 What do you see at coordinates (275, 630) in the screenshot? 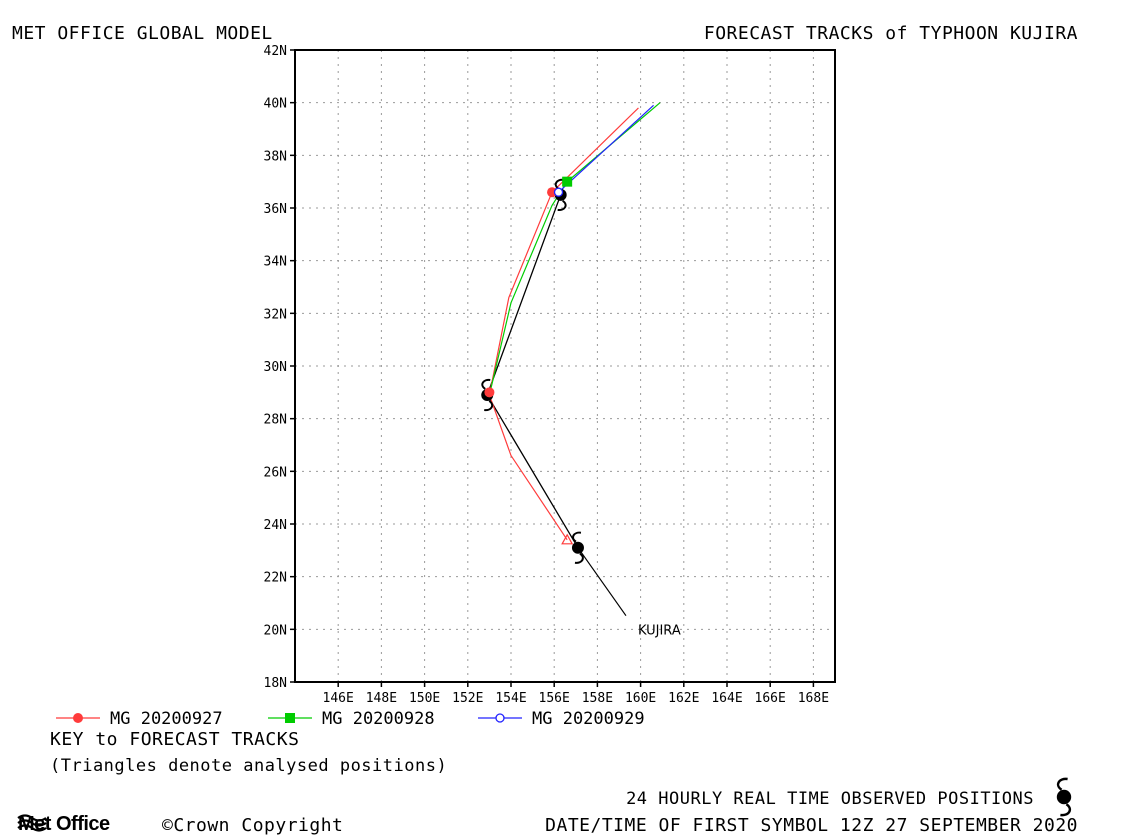
I see `y-tick-label: 20N` at bounding box center [275, 630].